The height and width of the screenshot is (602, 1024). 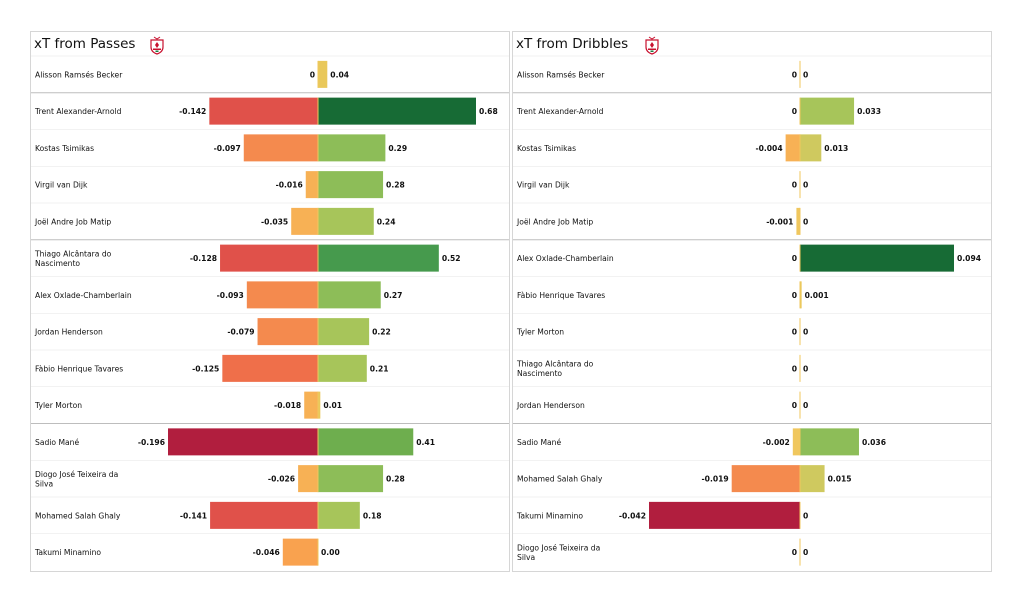 I want to click on positive-value-label: 0.22, so click(x=381, y=332).